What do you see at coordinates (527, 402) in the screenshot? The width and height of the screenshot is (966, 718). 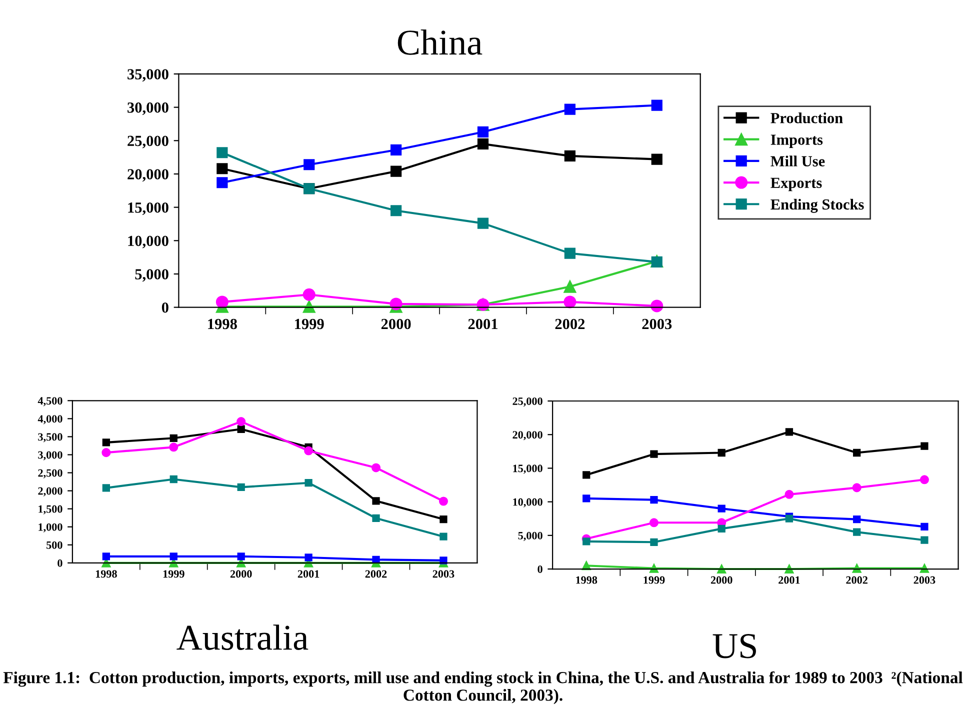 I see `y-tick-label: 25,000` at bounding box center [527, 402].